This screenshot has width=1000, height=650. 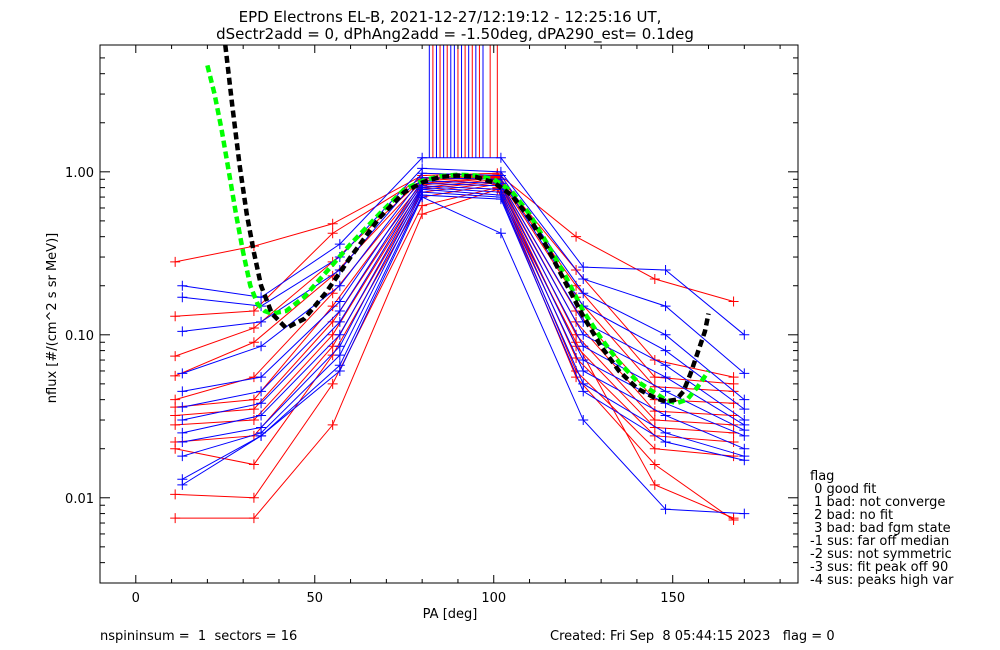 I want to click on legend-entry: 2 bad: no fit, so click(x=851, y=515).